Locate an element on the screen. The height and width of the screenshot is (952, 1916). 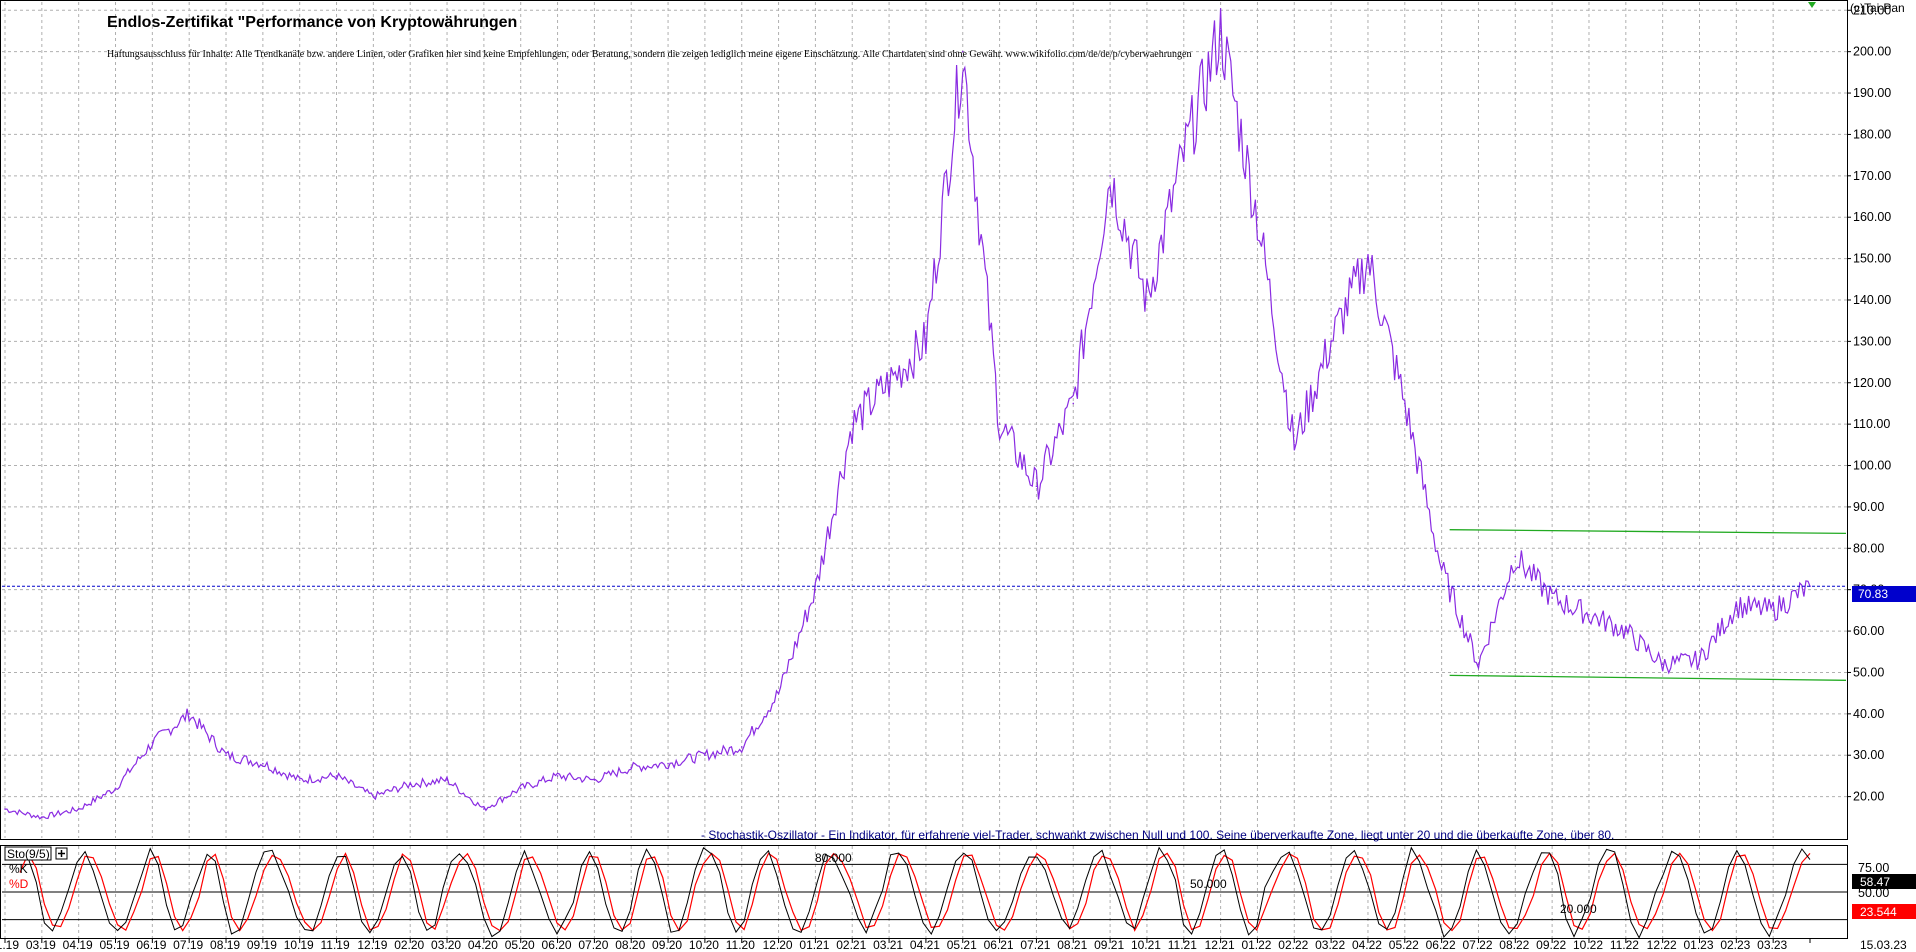
x-tick-label: 03.23 is located at coordinates (1772, 945).